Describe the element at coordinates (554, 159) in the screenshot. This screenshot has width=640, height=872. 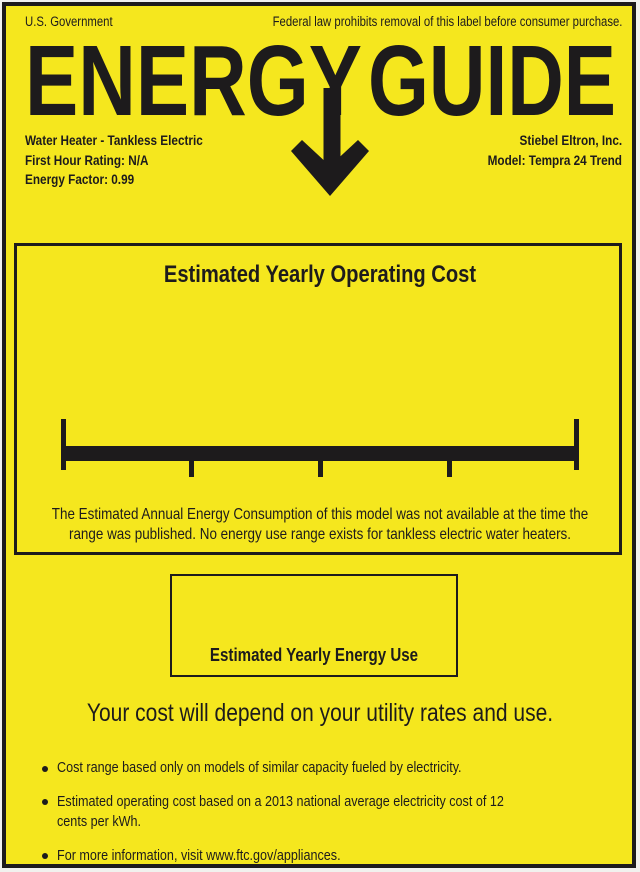
I see `model-name: Model: Tempra 24 Trend` at that location.